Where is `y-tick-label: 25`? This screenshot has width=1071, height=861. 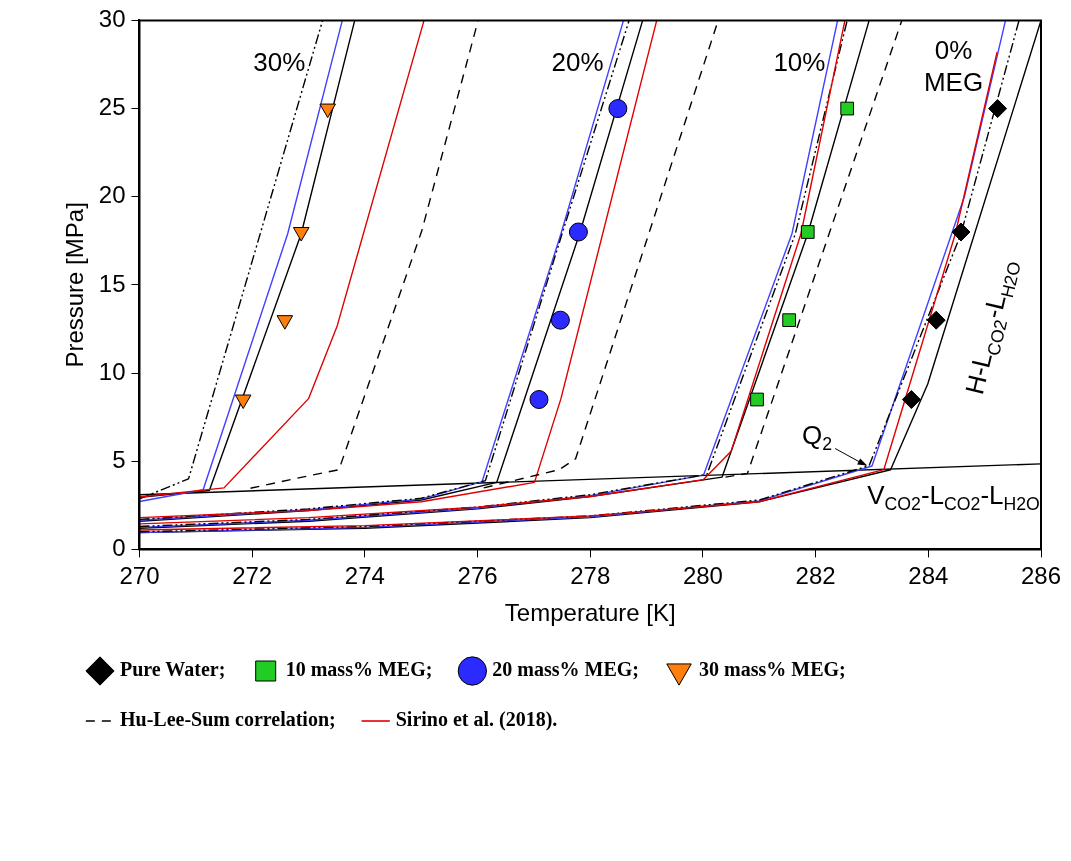
y-tick-label: 25 is located at coordinates (112, 107).